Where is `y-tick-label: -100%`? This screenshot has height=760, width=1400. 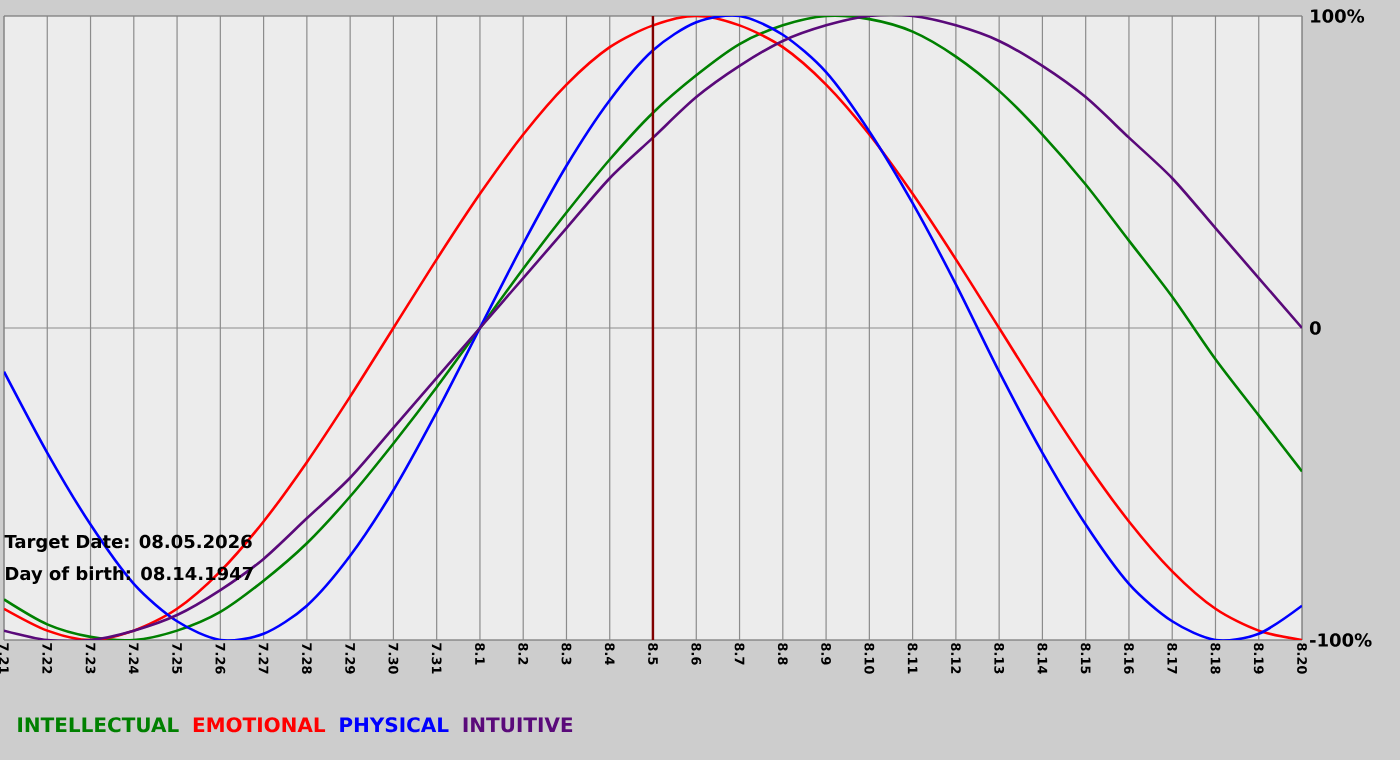
y-tick-label: -100% is located at coordinates (1341, 640).